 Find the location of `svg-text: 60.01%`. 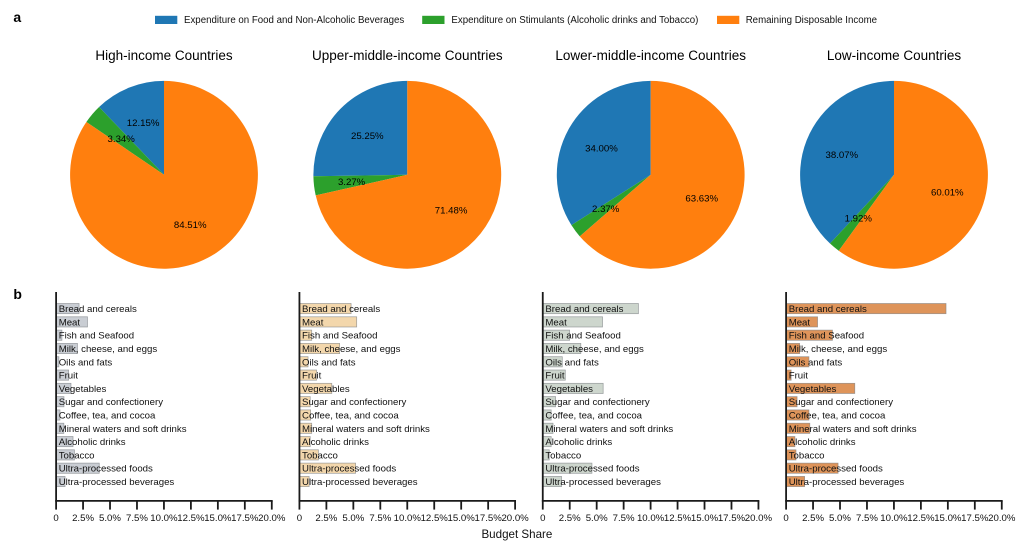

svg-text: 60.01% is located at coordinates (947, 193).